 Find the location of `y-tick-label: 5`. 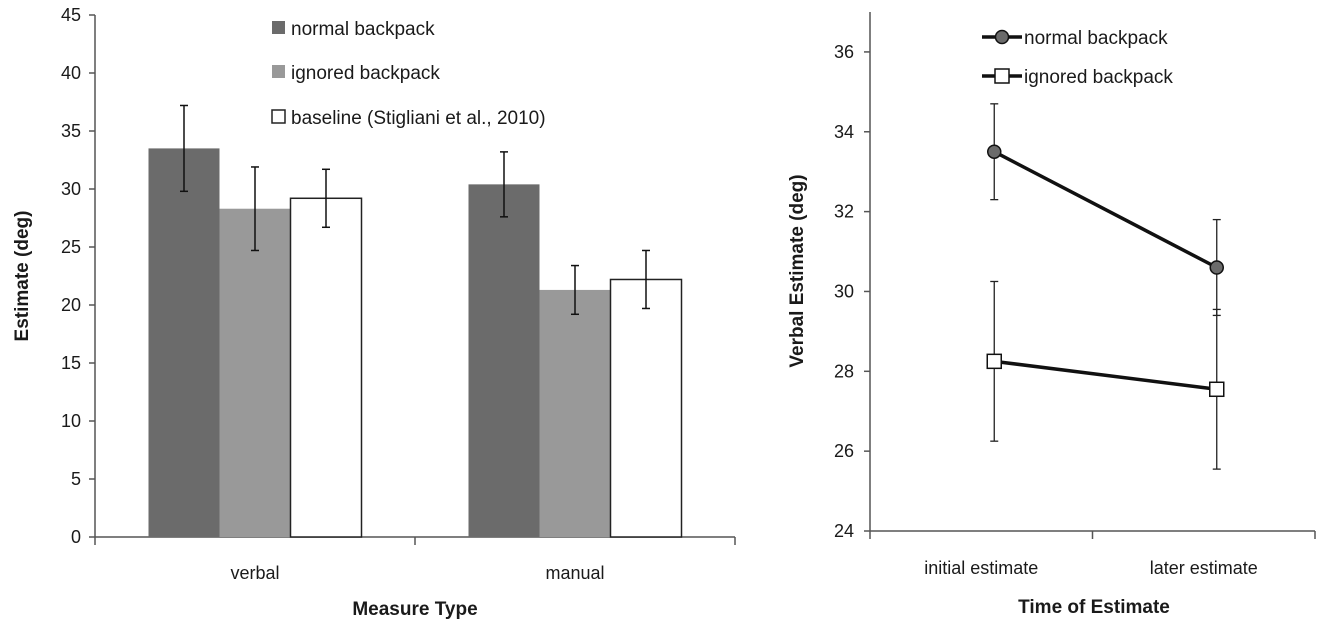

y-tick-label: 5 is located at coordinates (76, 479).